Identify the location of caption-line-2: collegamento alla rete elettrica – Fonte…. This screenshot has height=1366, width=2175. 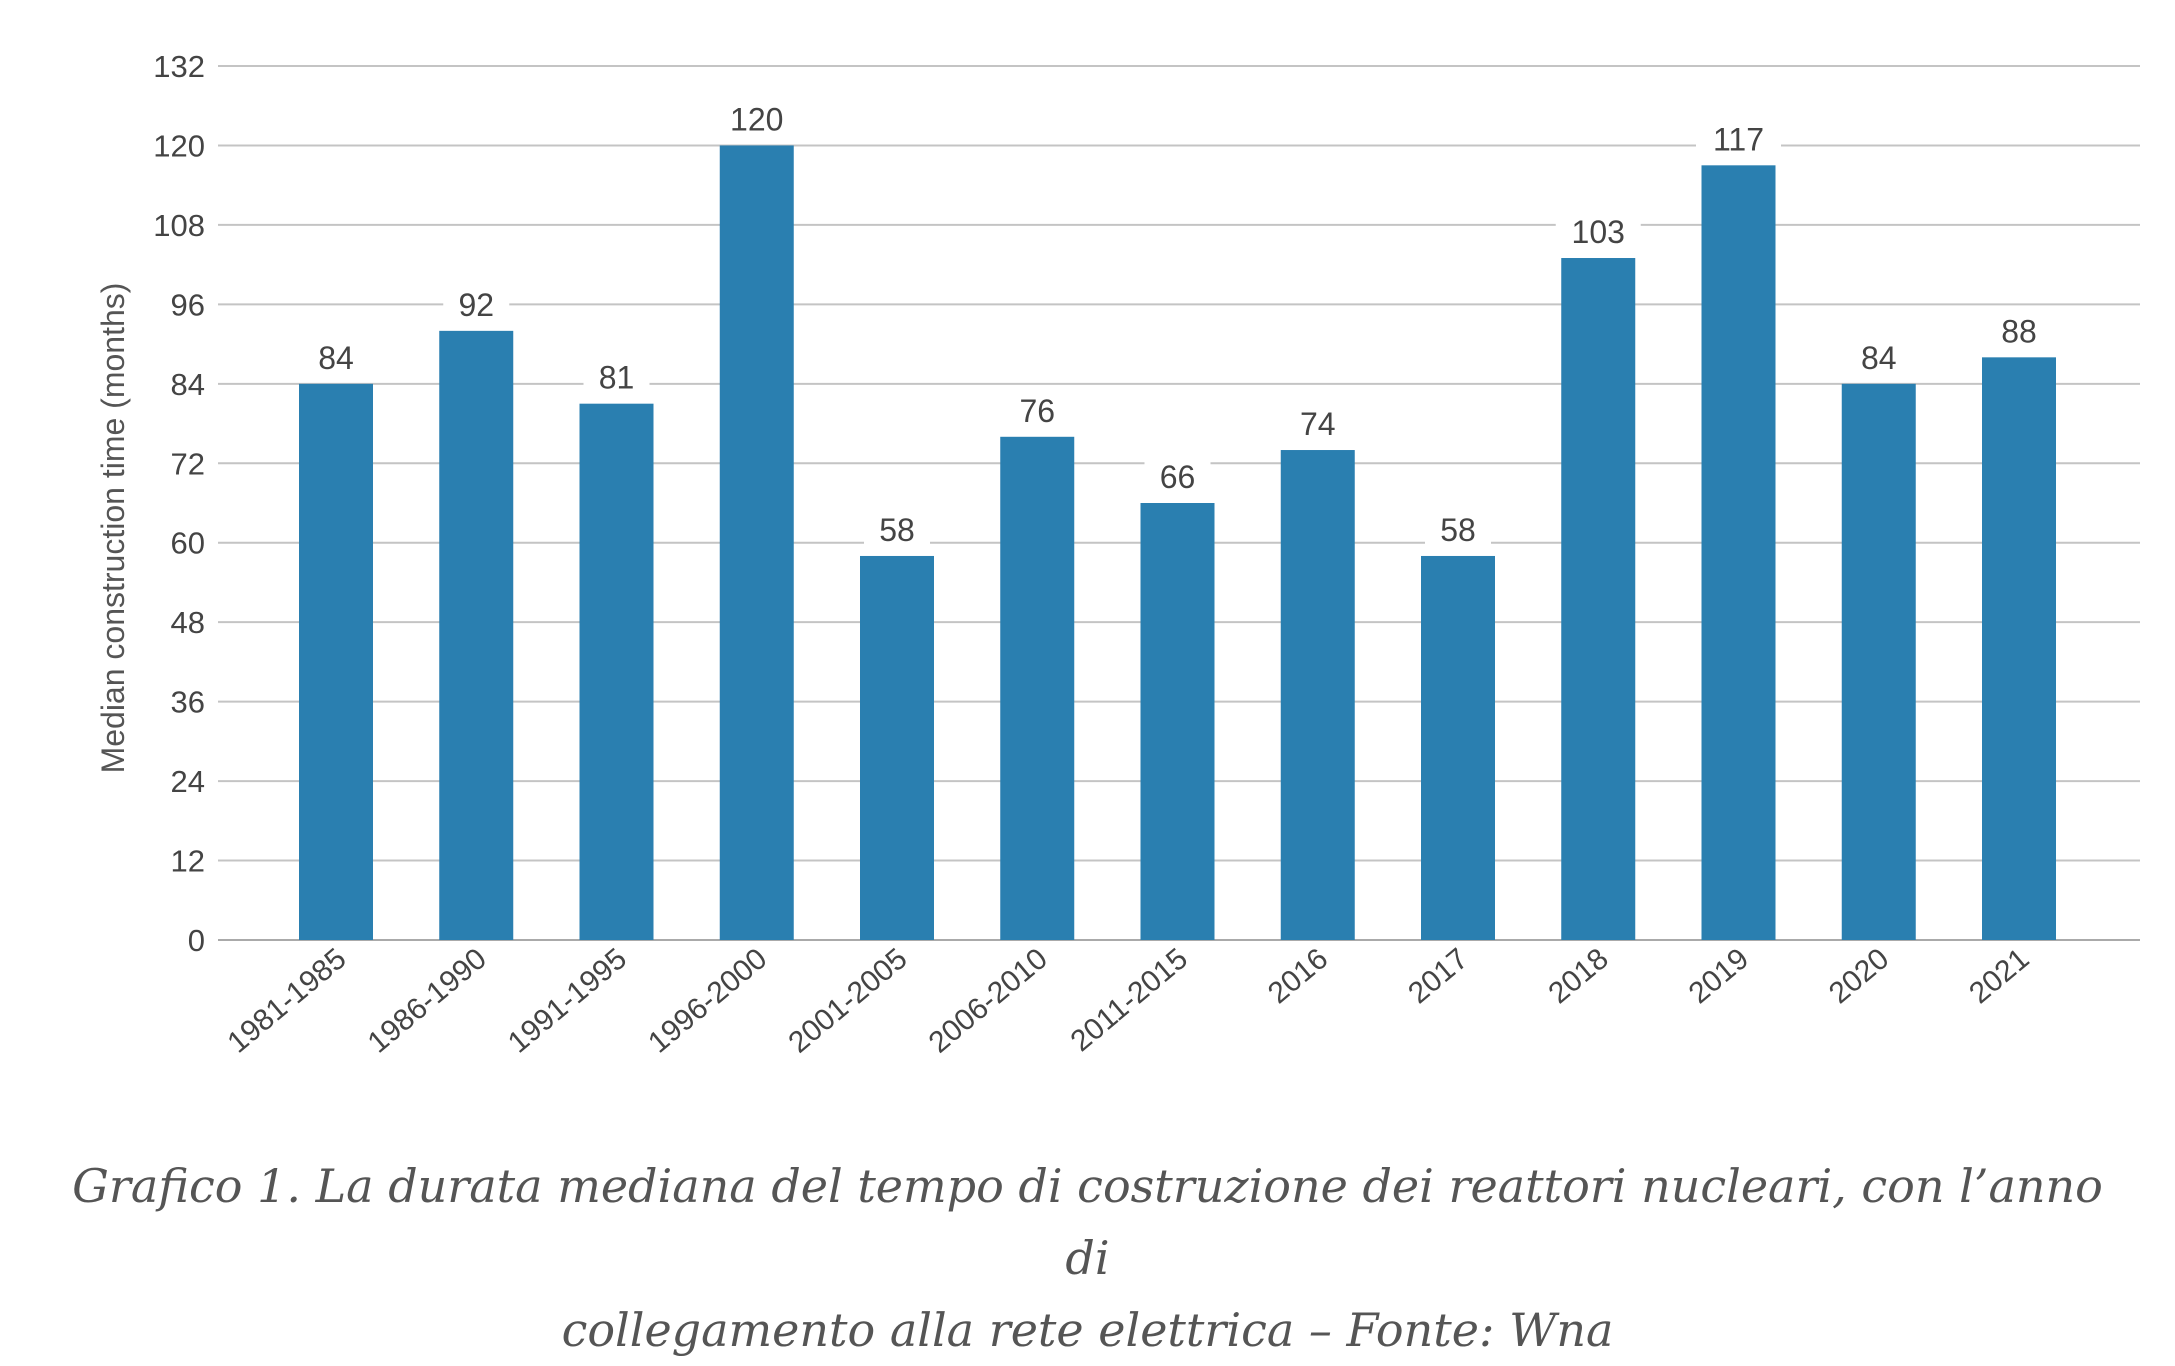
(1087, 1330).